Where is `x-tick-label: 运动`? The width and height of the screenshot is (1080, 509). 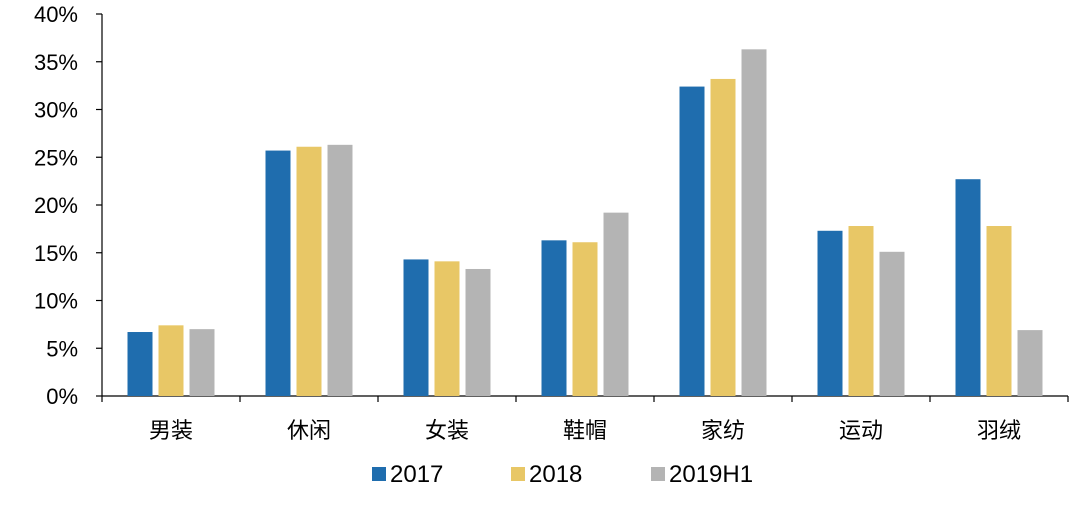
x-tick-label: 运动 is located at coordinates (861, 431).